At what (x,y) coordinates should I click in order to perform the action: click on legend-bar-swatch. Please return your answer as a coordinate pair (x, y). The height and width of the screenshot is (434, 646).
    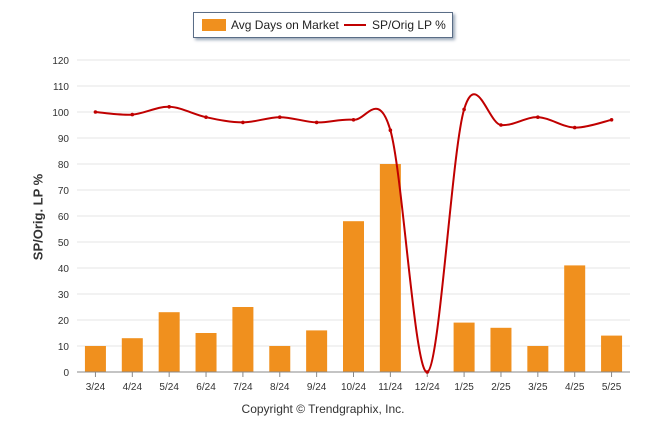
    Looking at the image, I should click on (214, 25).